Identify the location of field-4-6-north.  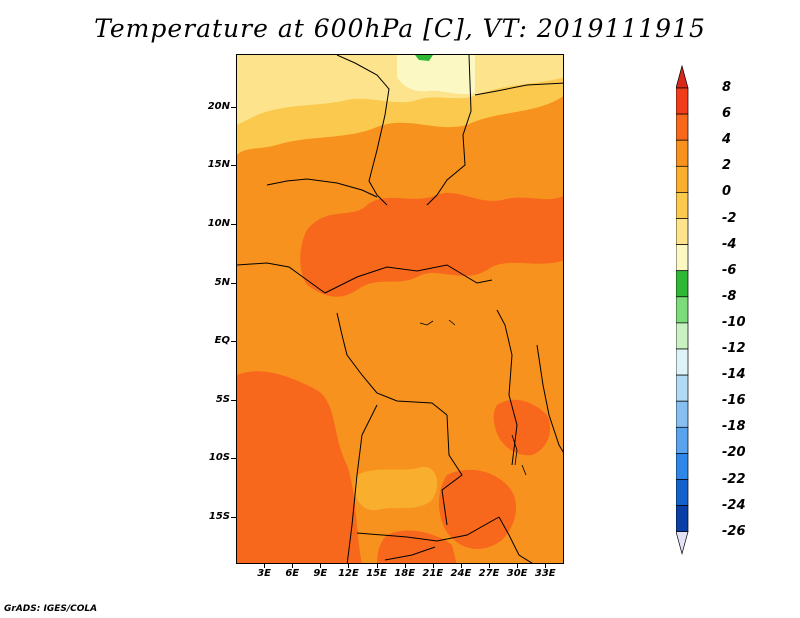
(431, 244).